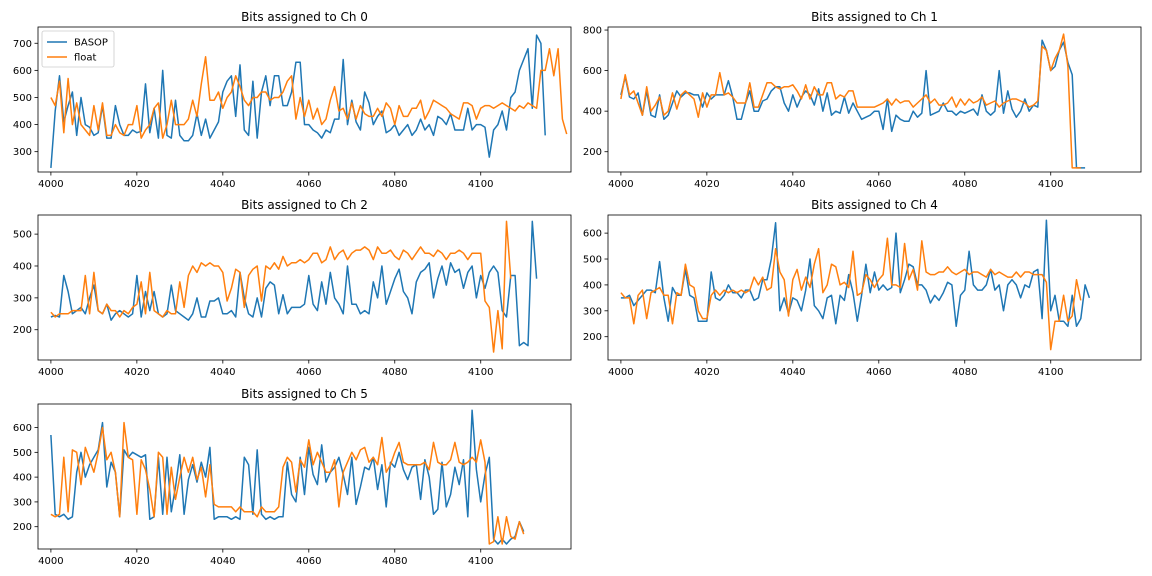  What do you see at coordinates (304, 17) in the screenshot?
I see `chart-title: Bits assigned to Ch 0` at bounding box center [304, 17].